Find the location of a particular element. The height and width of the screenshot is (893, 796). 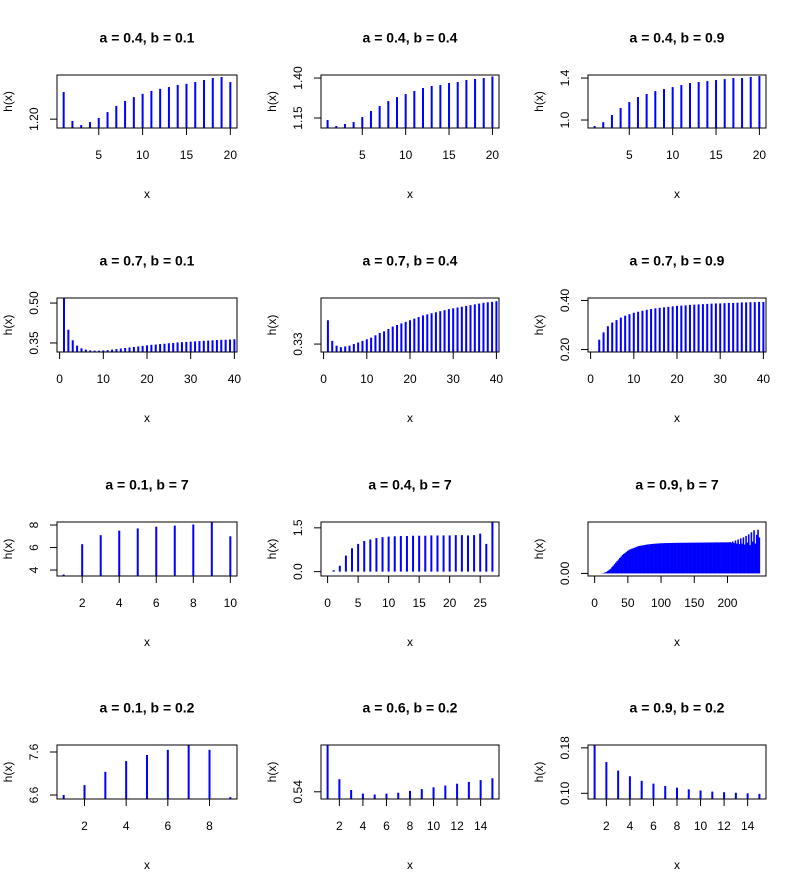

y-tick-label: 7.6 is located at coordinates (34, 751).